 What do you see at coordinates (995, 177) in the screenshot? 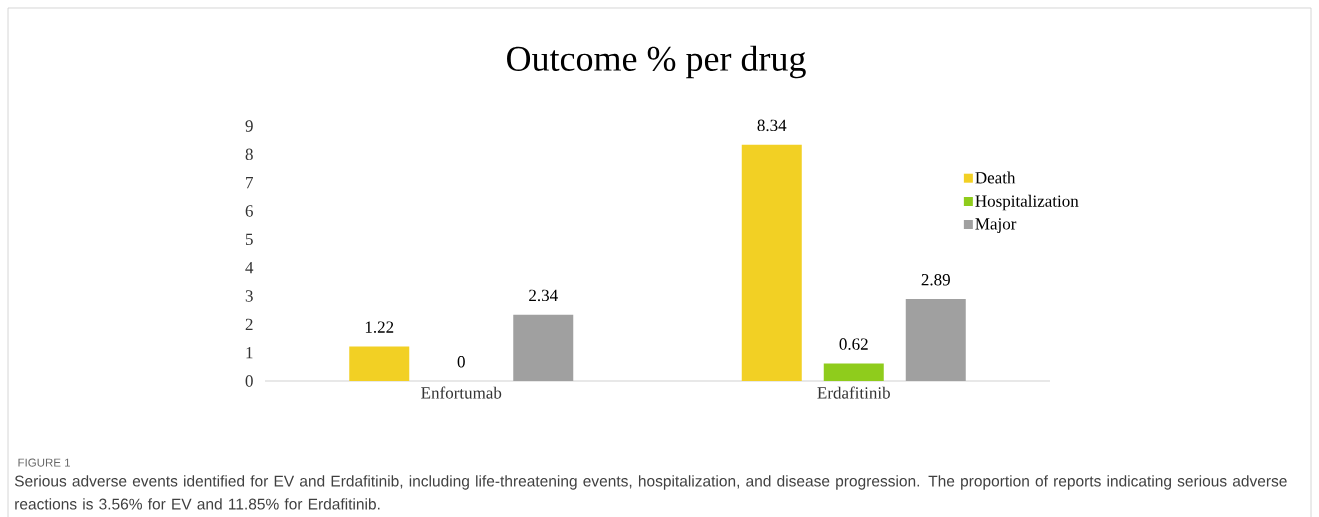
I see `legend-label: Death` at bounding box center [995, 177].